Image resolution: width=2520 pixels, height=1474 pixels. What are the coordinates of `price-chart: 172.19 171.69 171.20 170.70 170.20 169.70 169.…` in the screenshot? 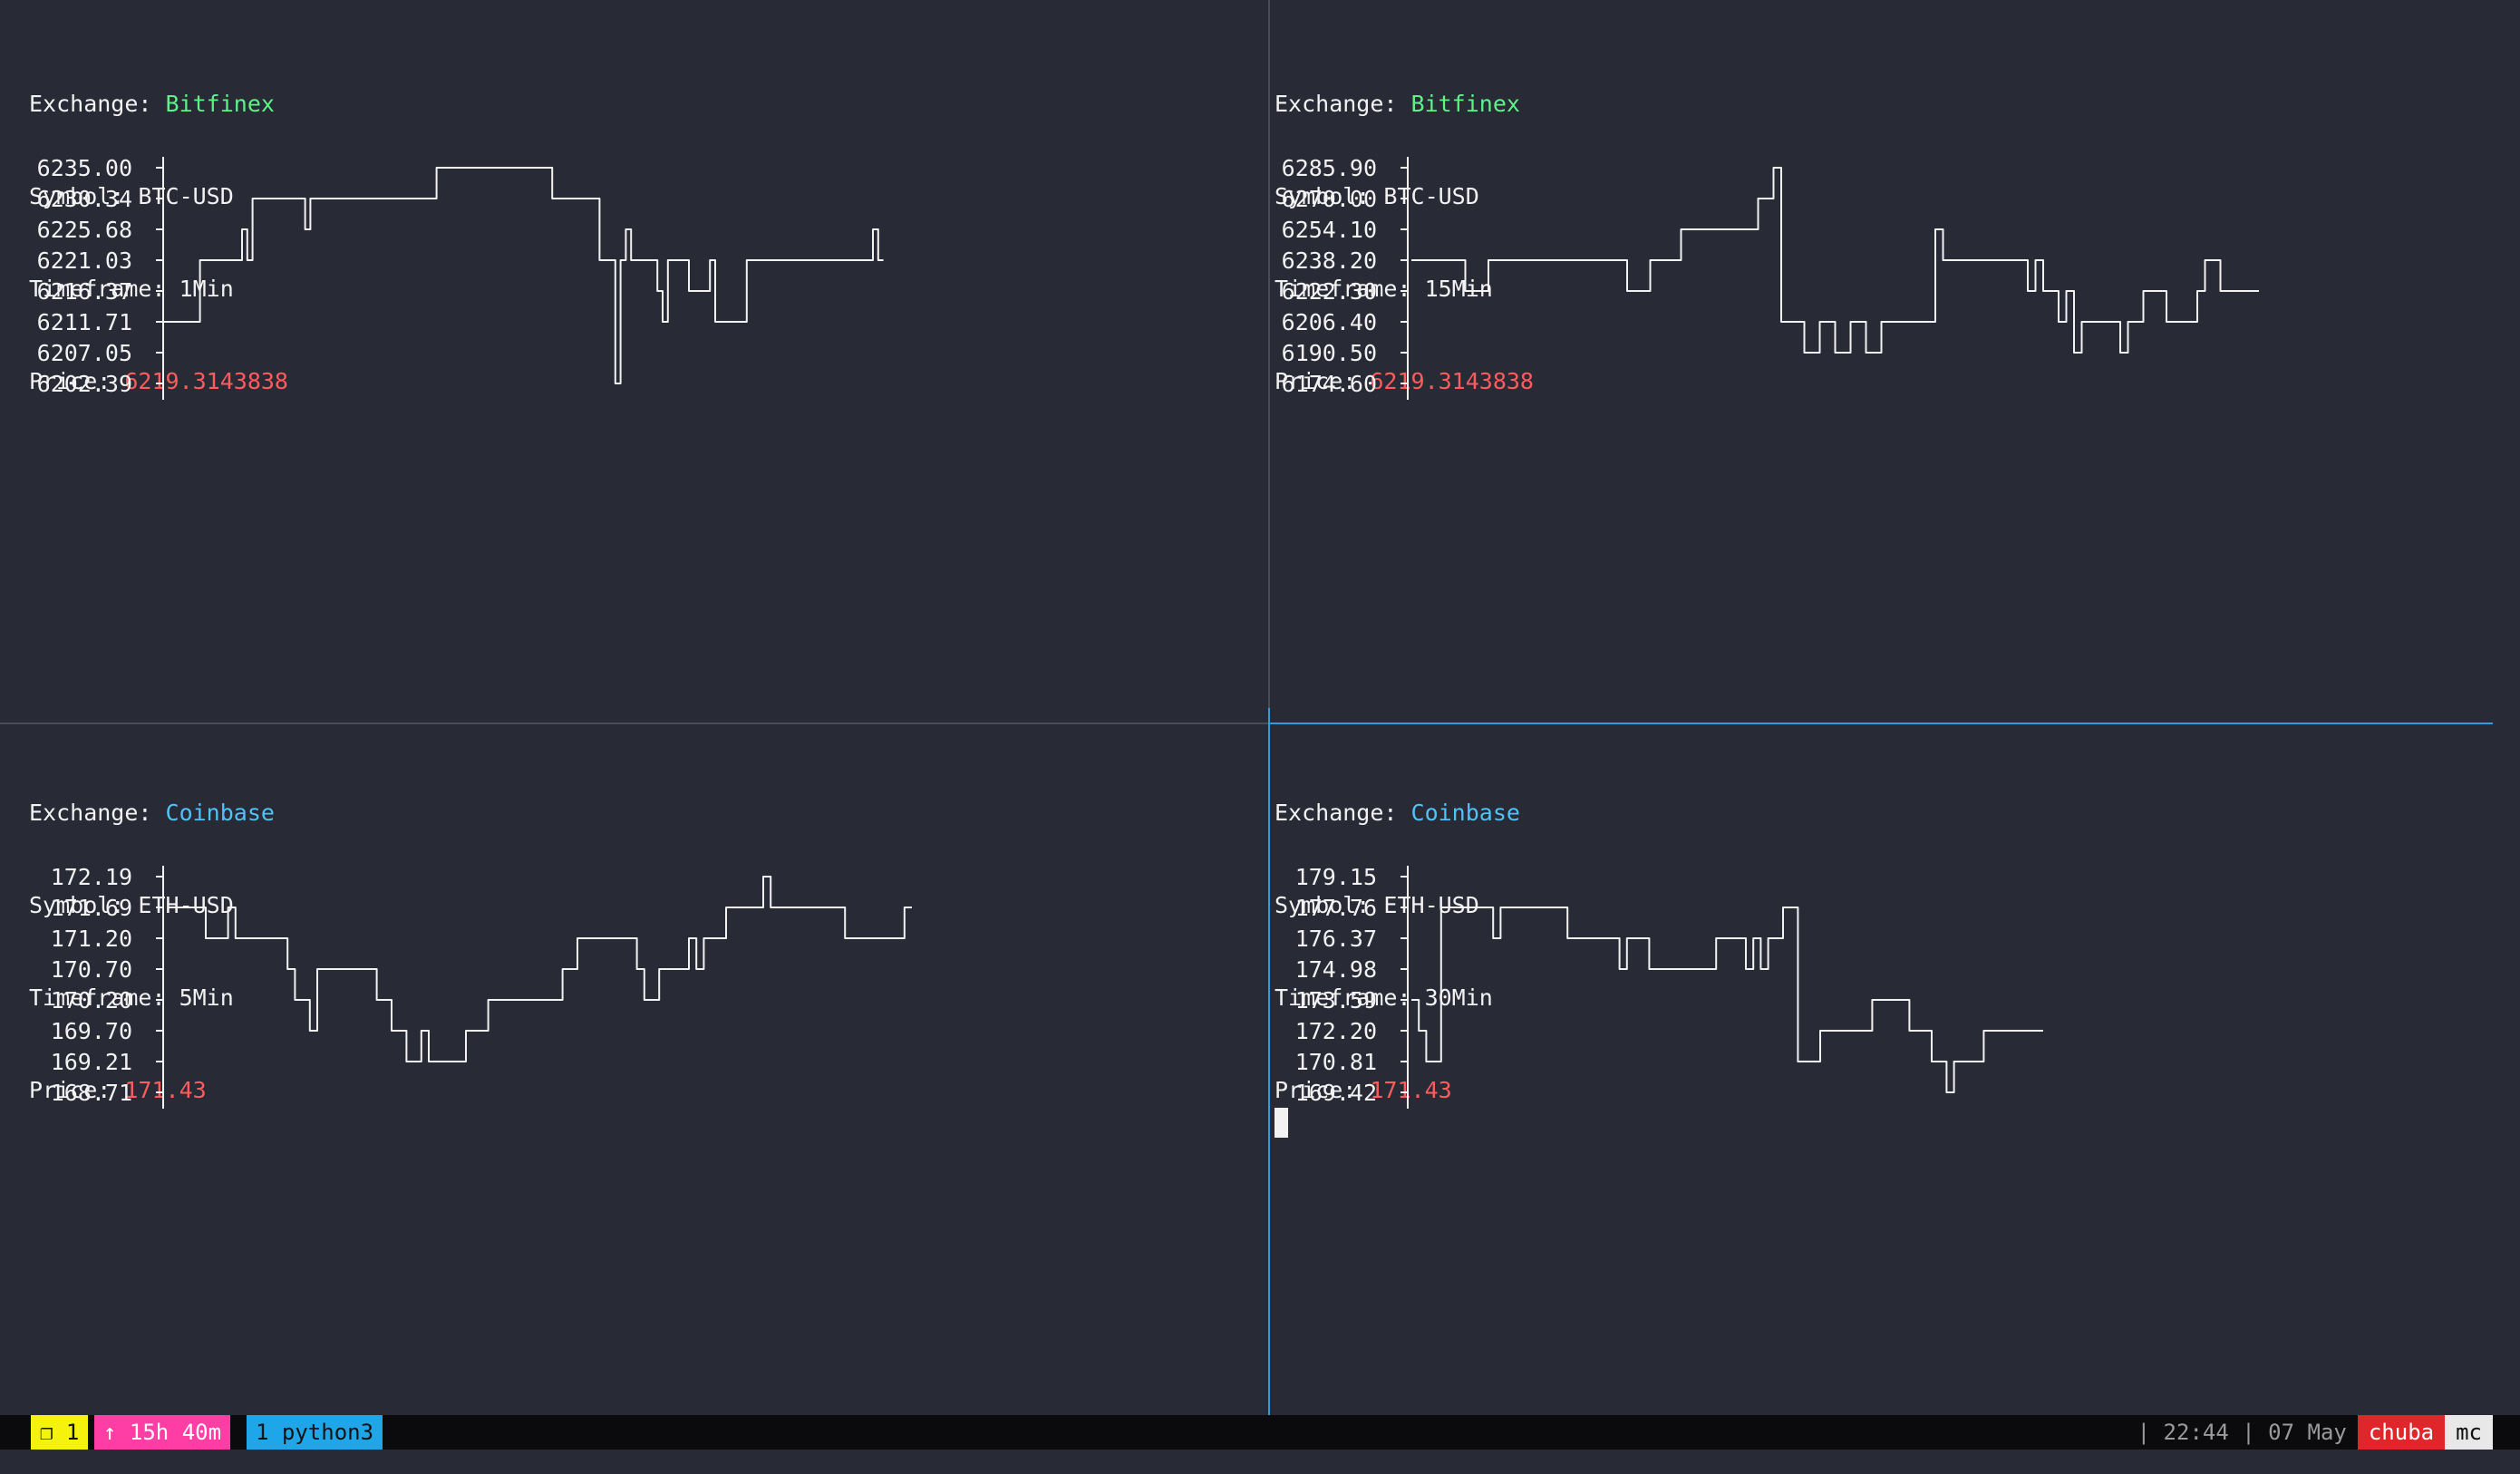 It's located at (482, 986).